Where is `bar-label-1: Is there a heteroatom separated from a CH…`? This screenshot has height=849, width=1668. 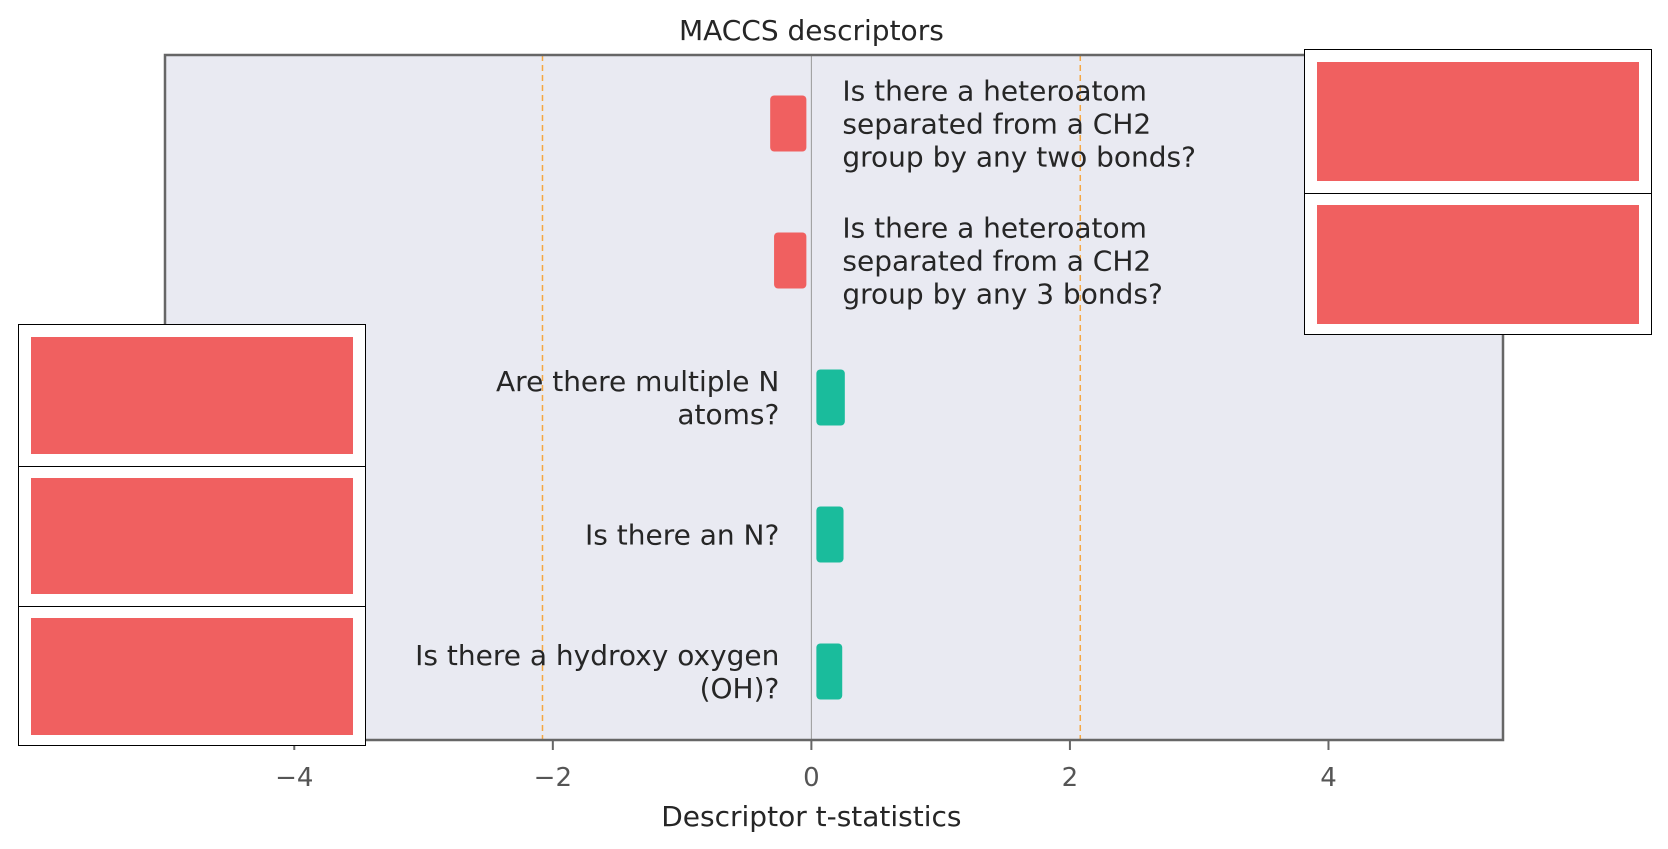
bar-label-1: Is there a heteroatom separated from a CH… is located at coordinates (1019, 124).